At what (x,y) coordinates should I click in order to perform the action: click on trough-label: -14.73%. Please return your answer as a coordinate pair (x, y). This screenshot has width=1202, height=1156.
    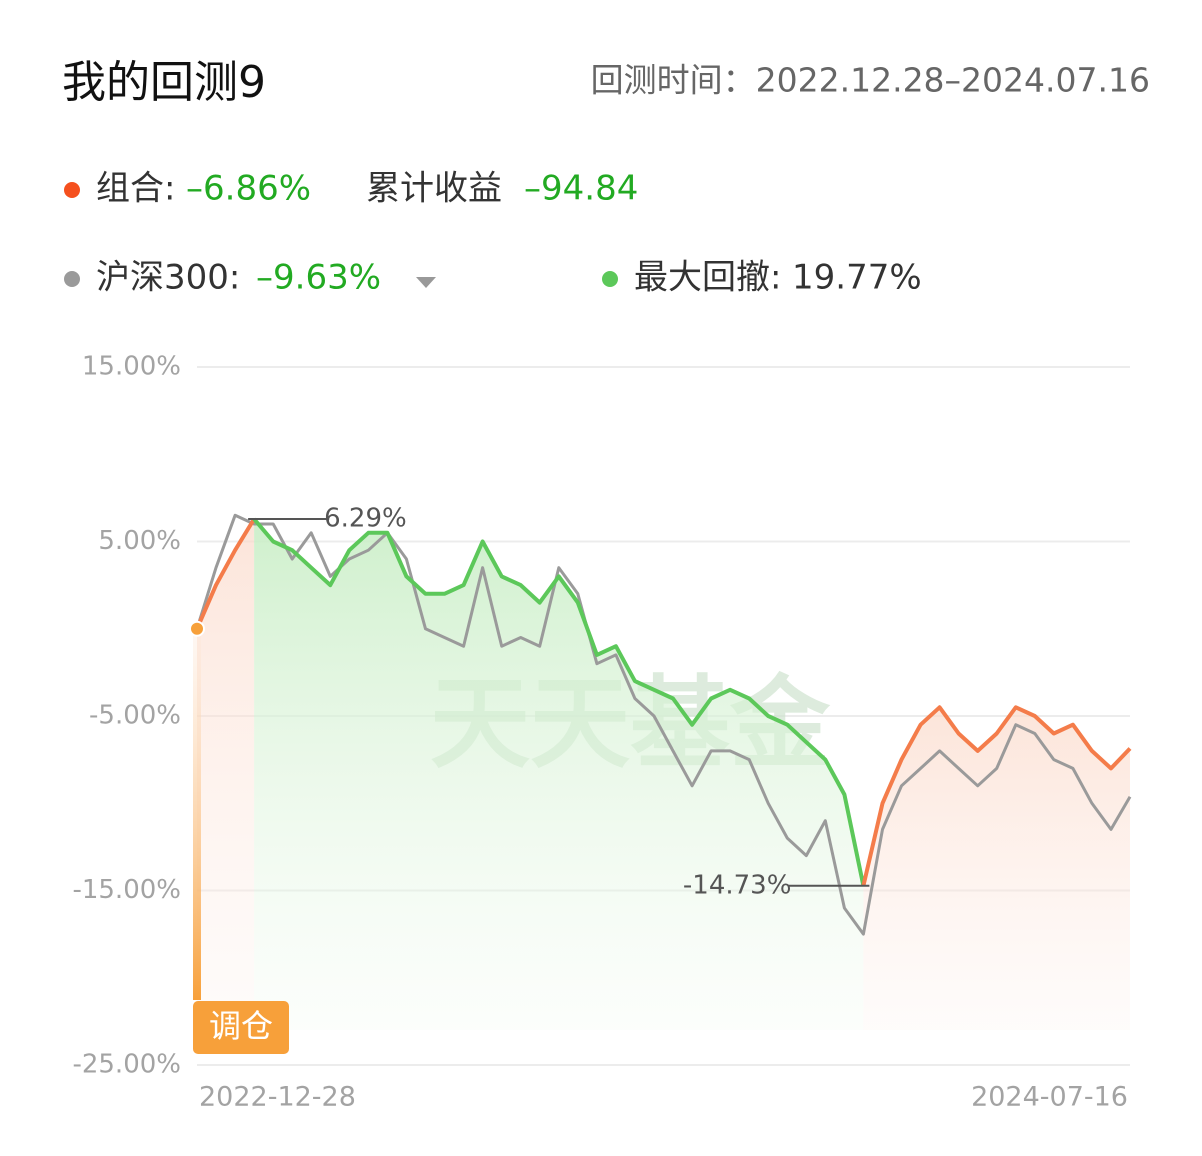
    Looking at the image, I should click on (737, 885).